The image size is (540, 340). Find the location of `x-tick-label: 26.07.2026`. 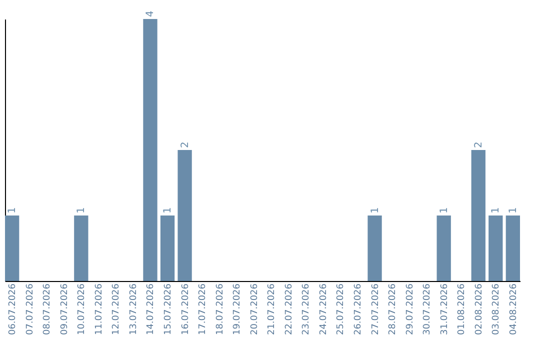

x-tick-label: 26.07.2026 is located at coordinates (358, 309).